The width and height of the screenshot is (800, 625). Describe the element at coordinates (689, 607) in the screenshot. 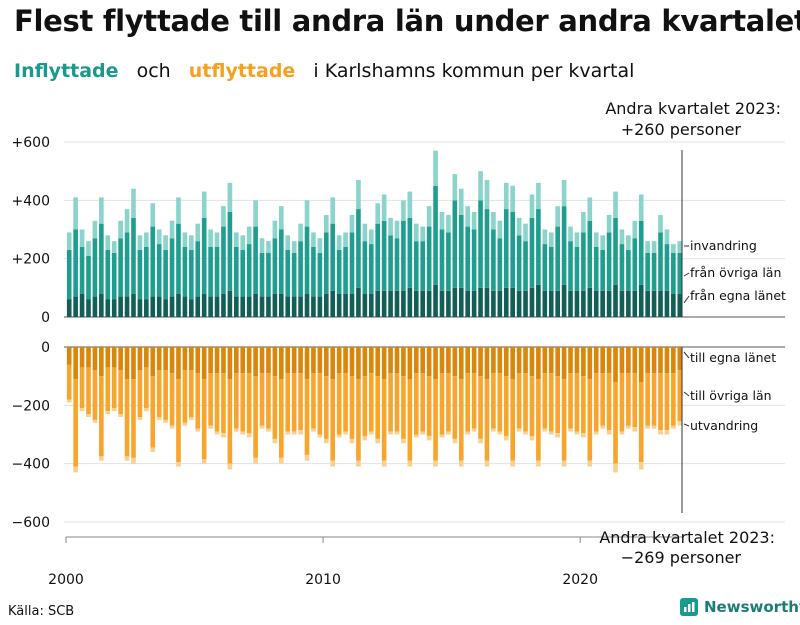

I see `newsworthy-logo-icon` at that location.